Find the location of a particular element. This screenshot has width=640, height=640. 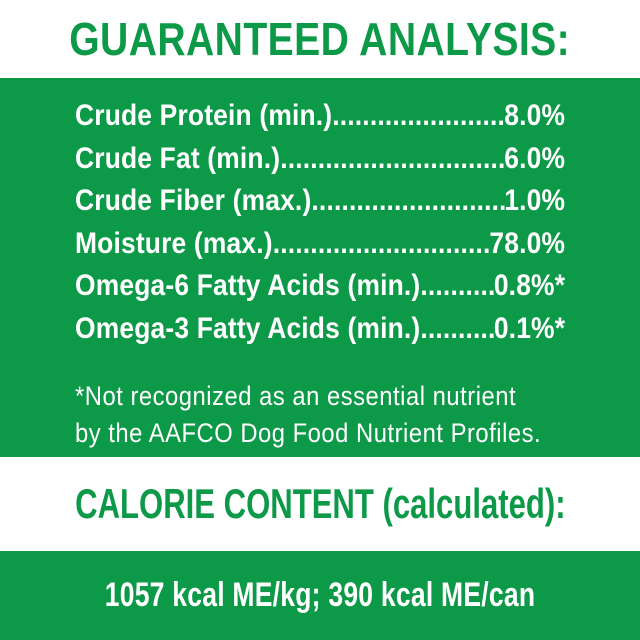

guaranteed-analysis-header: GUARANTEED ANALYSIS: is located at coordinates (320, 39).